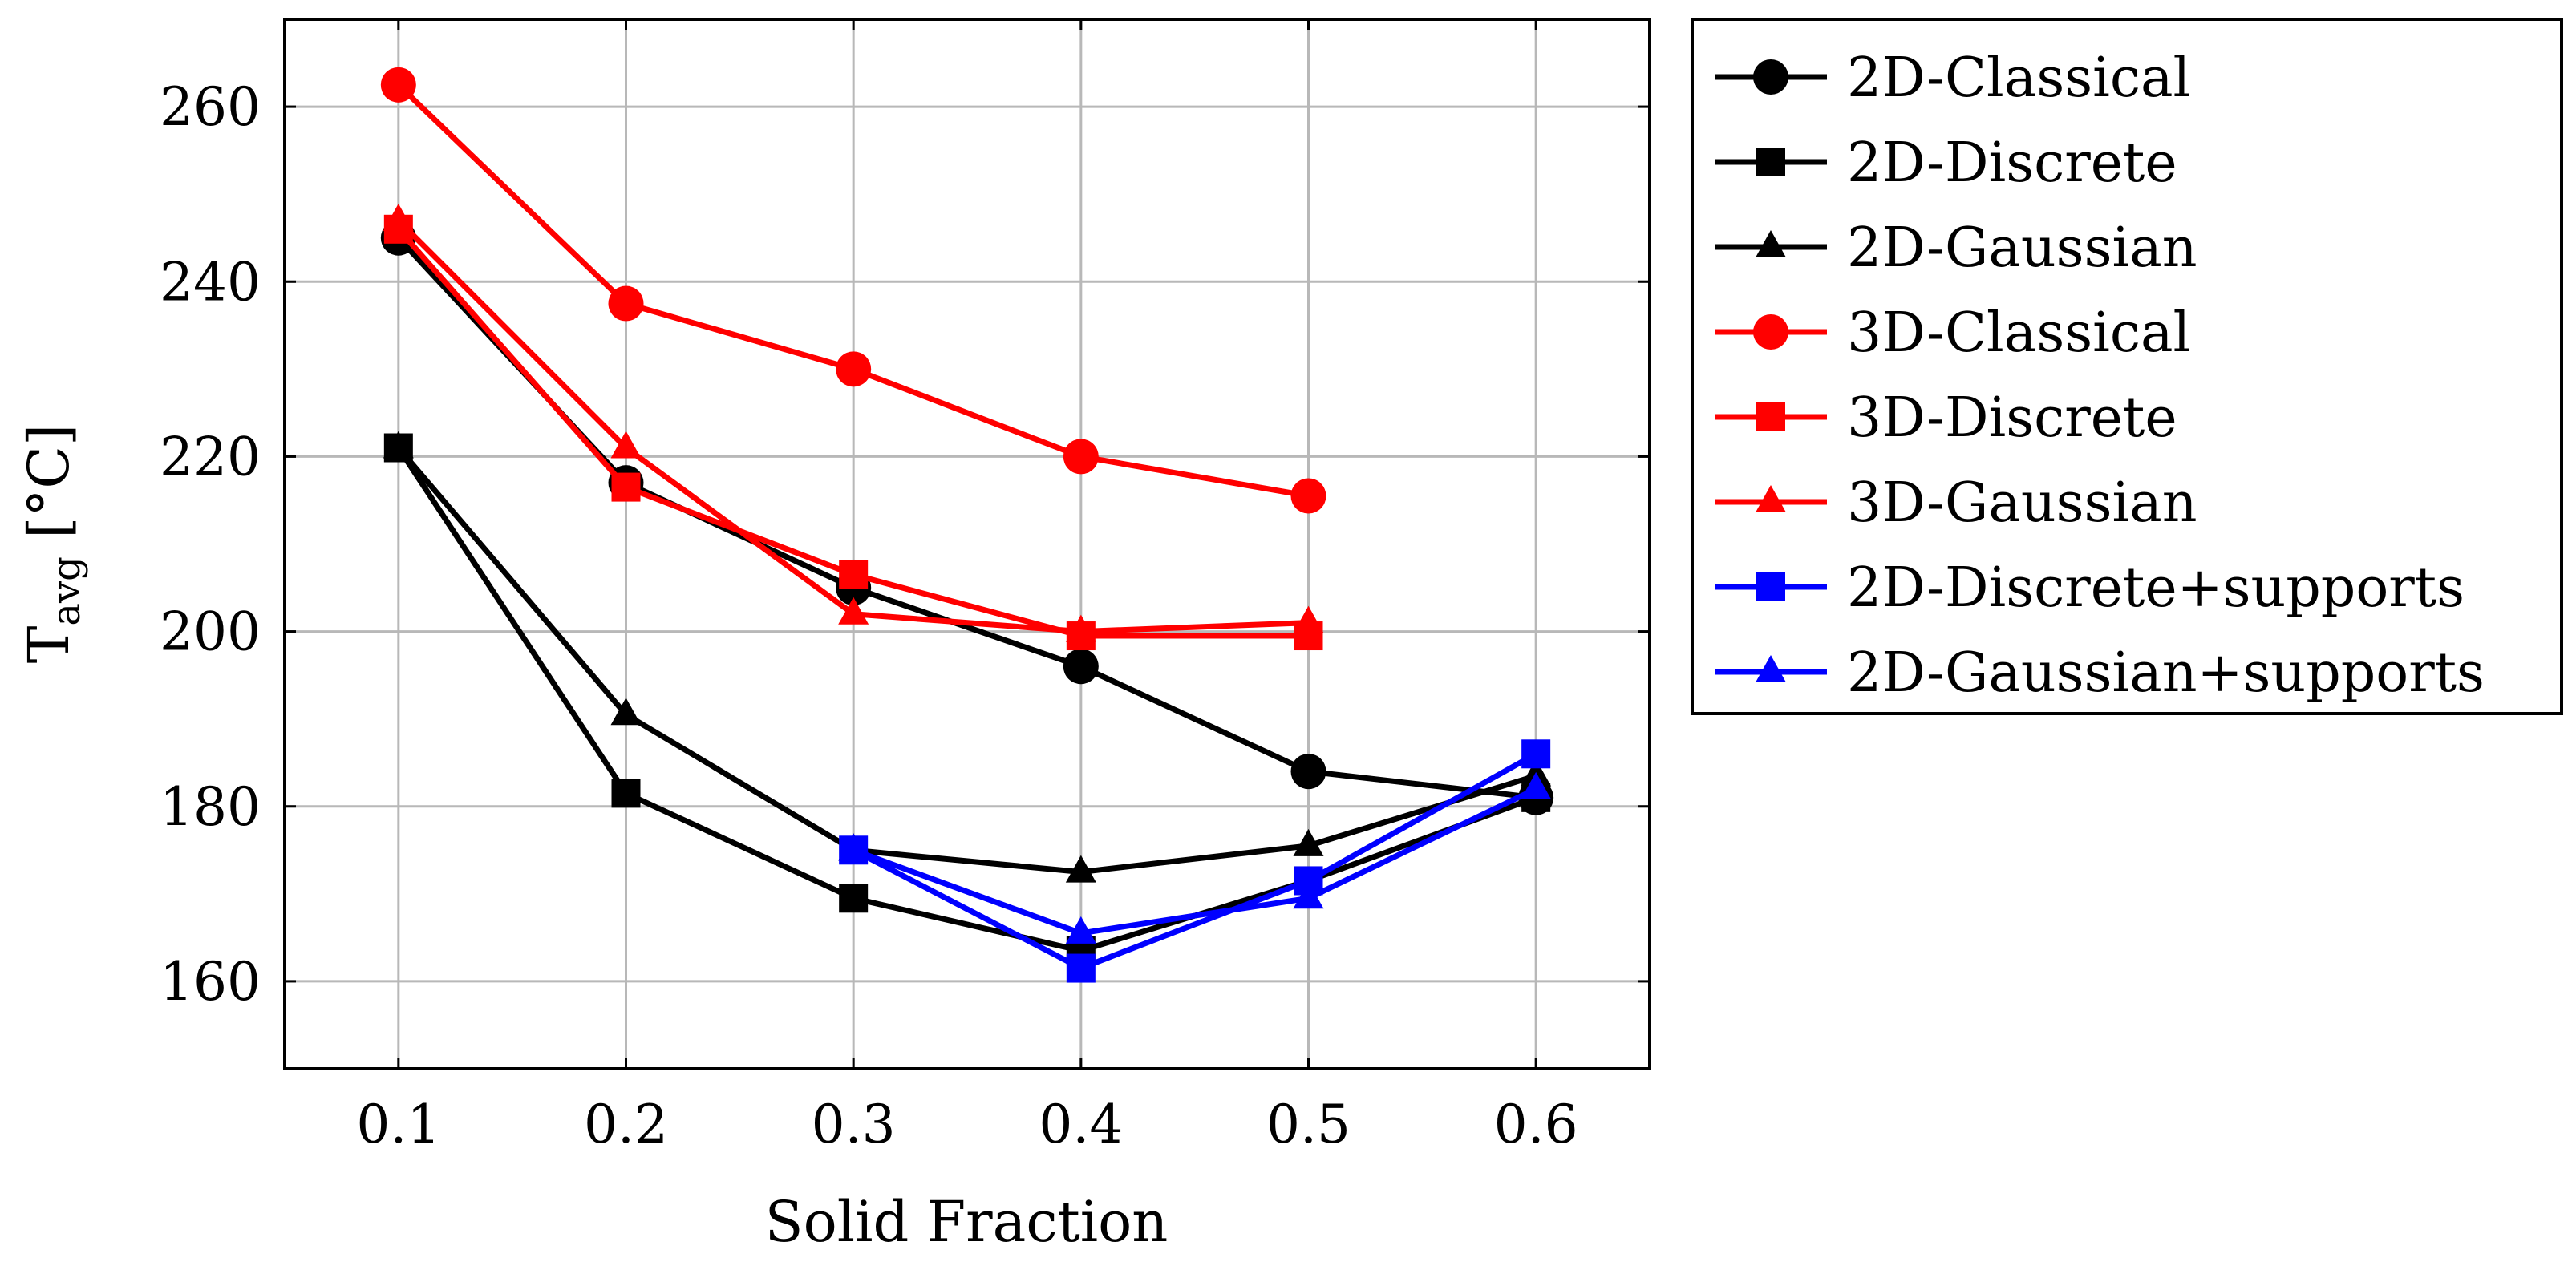 This screenshot has height=1266, width=2576. What do you see at coordinates (2018, 78) in the screenshot?
I see `legend-label: 2D-Classical` at bounding box center [2018, 78].